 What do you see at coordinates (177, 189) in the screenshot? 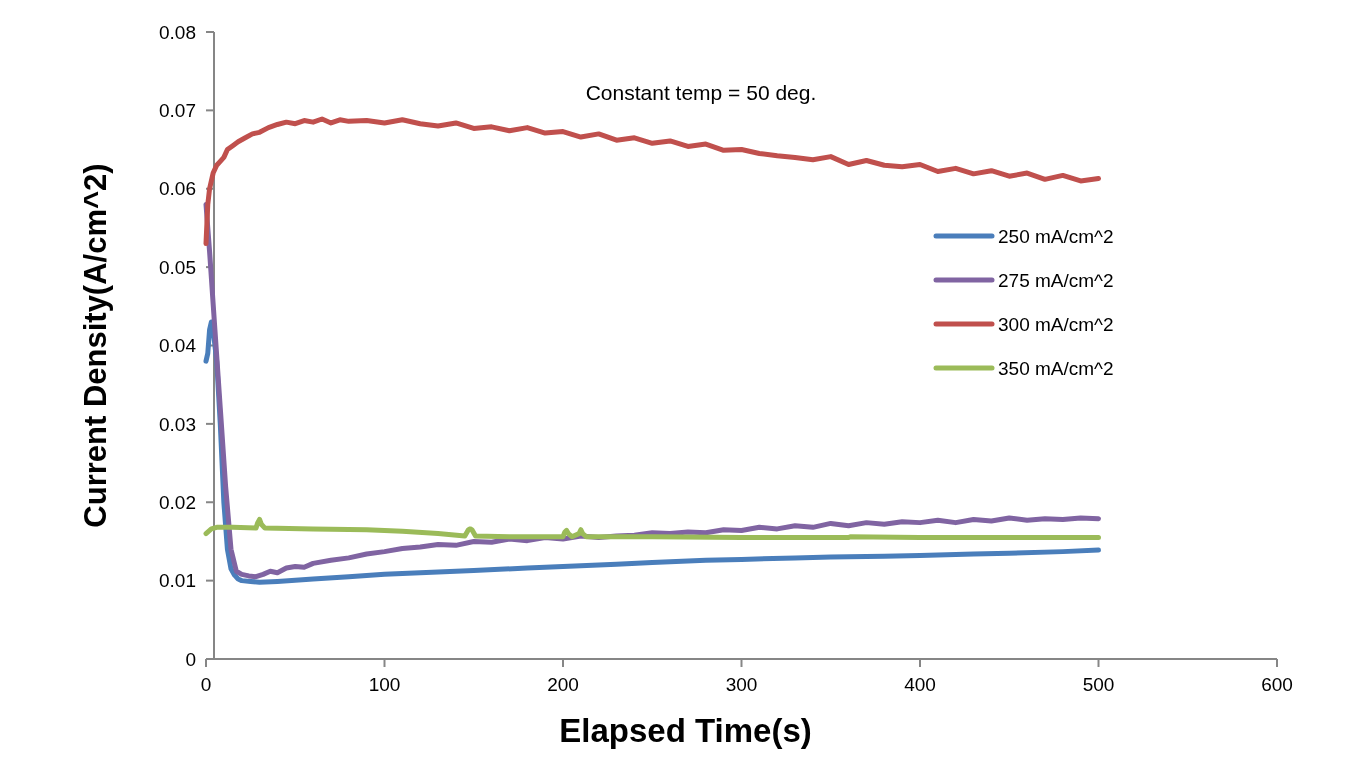
I see `y-tick-label: 0.06` at bounding box center [177, 189].